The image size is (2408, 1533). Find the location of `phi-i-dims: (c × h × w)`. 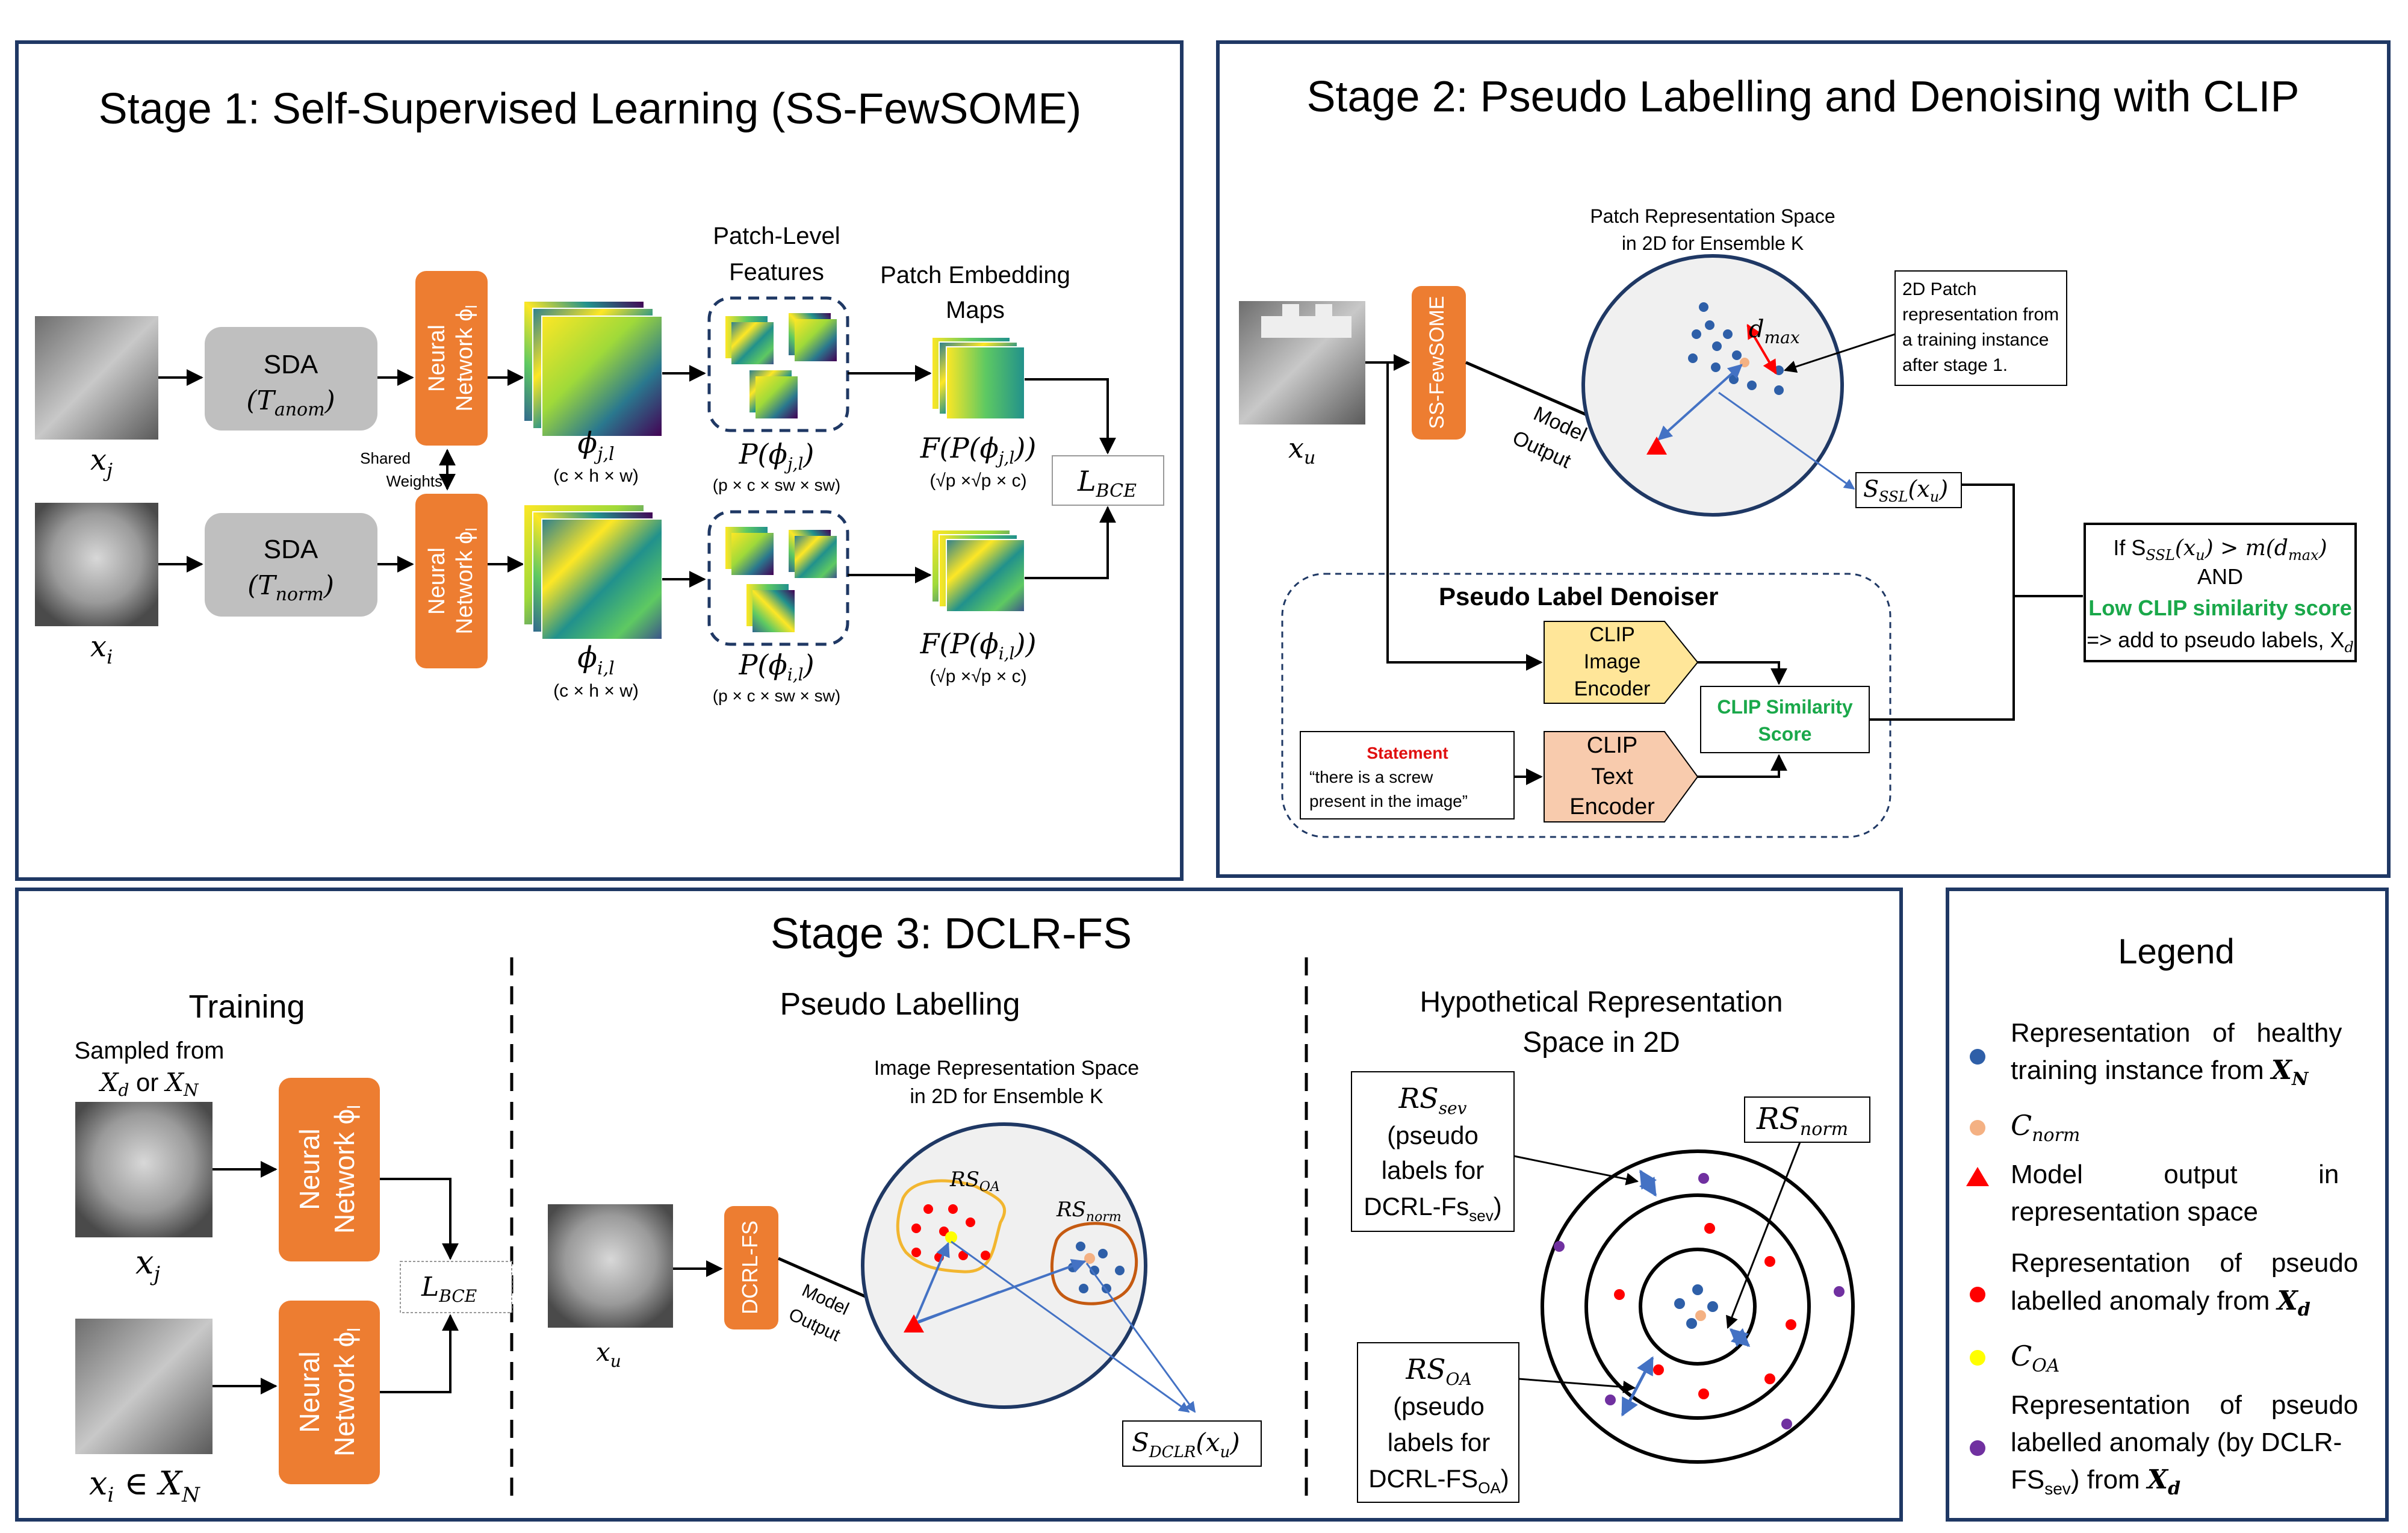

phi-i-dims: (c × h × w) is located at coordinates (596, 691).